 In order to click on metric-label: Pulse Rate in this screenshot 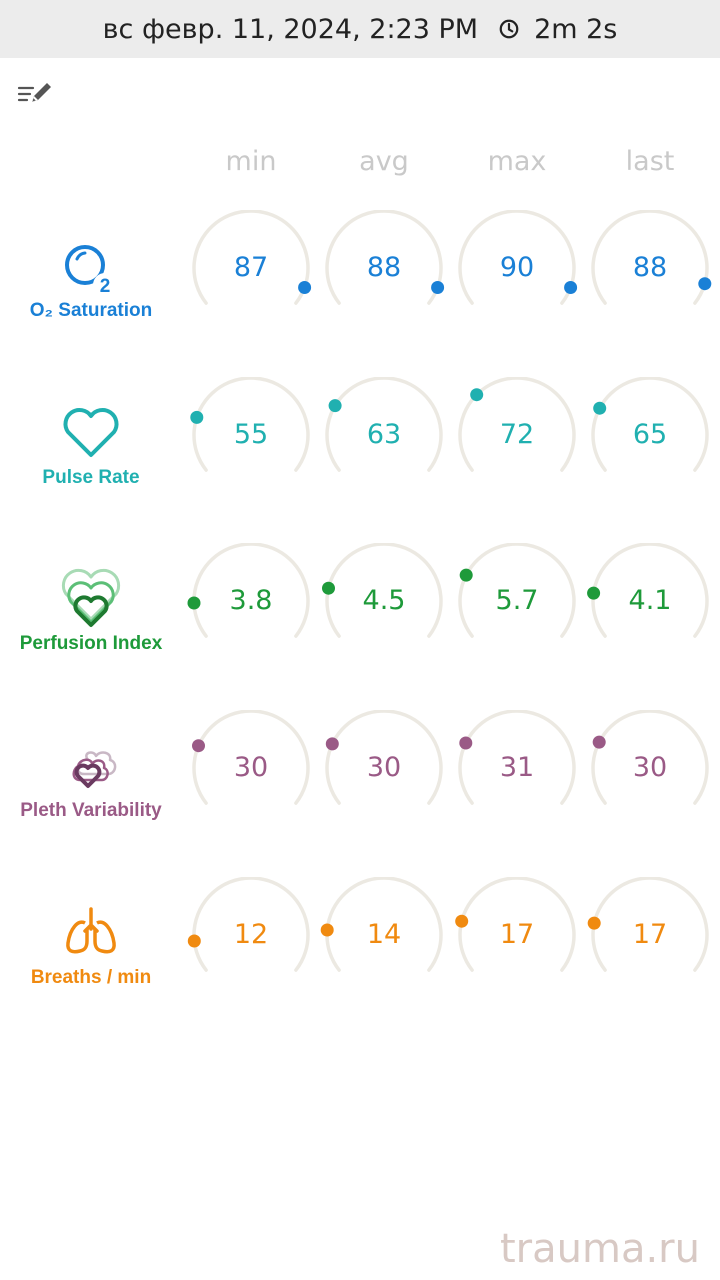, I will do `click(91, 477)`.